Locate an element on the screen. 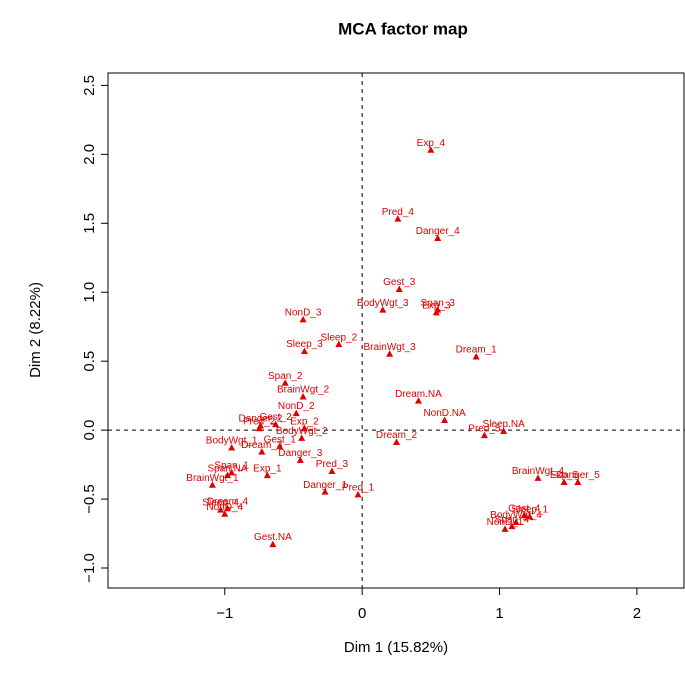  point-label: Danger_1 is located at coordinates (325, 485).